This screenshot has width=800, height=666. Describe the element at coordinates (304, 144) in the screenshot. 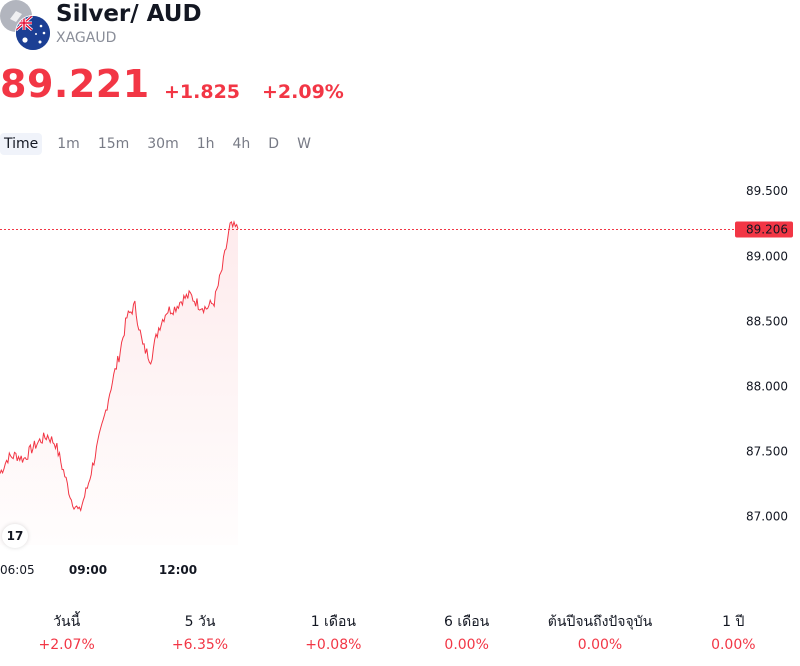

I see `tab-w: W` at that location.